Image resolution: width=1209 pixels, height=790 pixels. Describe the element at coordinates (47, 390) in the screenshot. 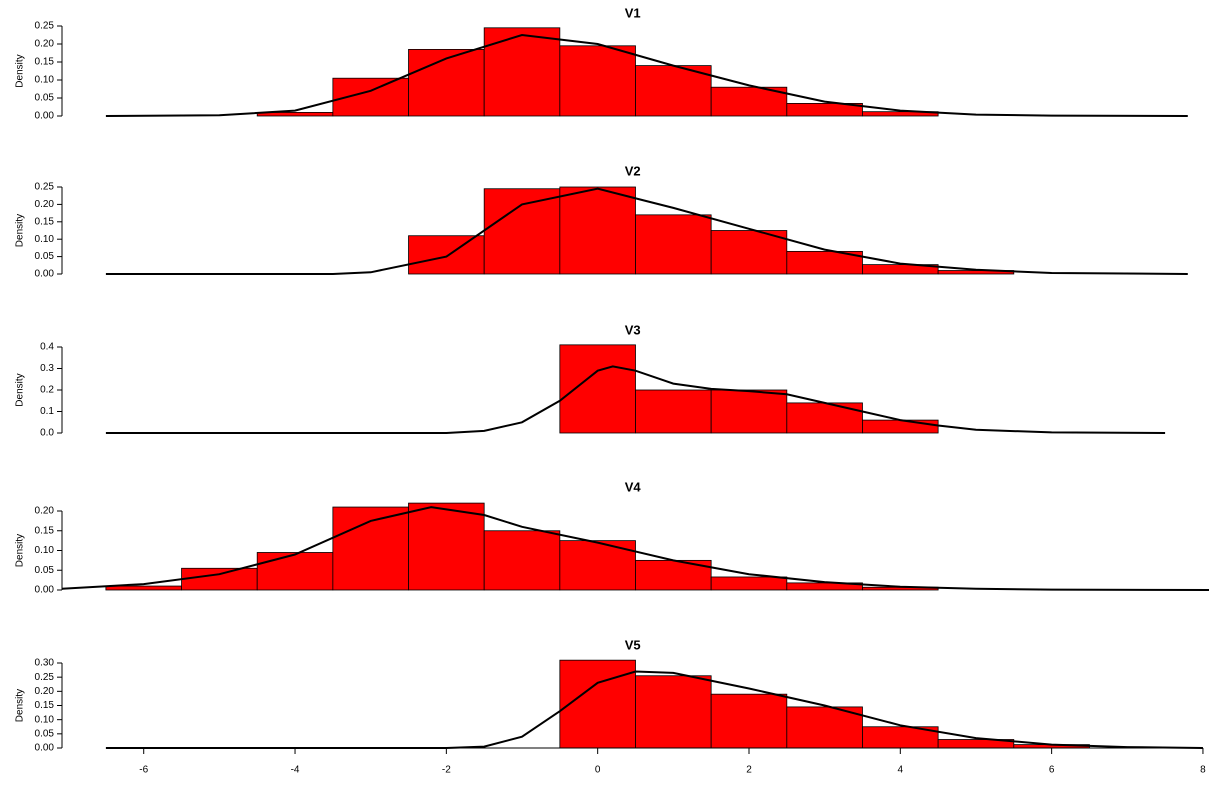

I see `y-tick-label: 0.2` at that location.